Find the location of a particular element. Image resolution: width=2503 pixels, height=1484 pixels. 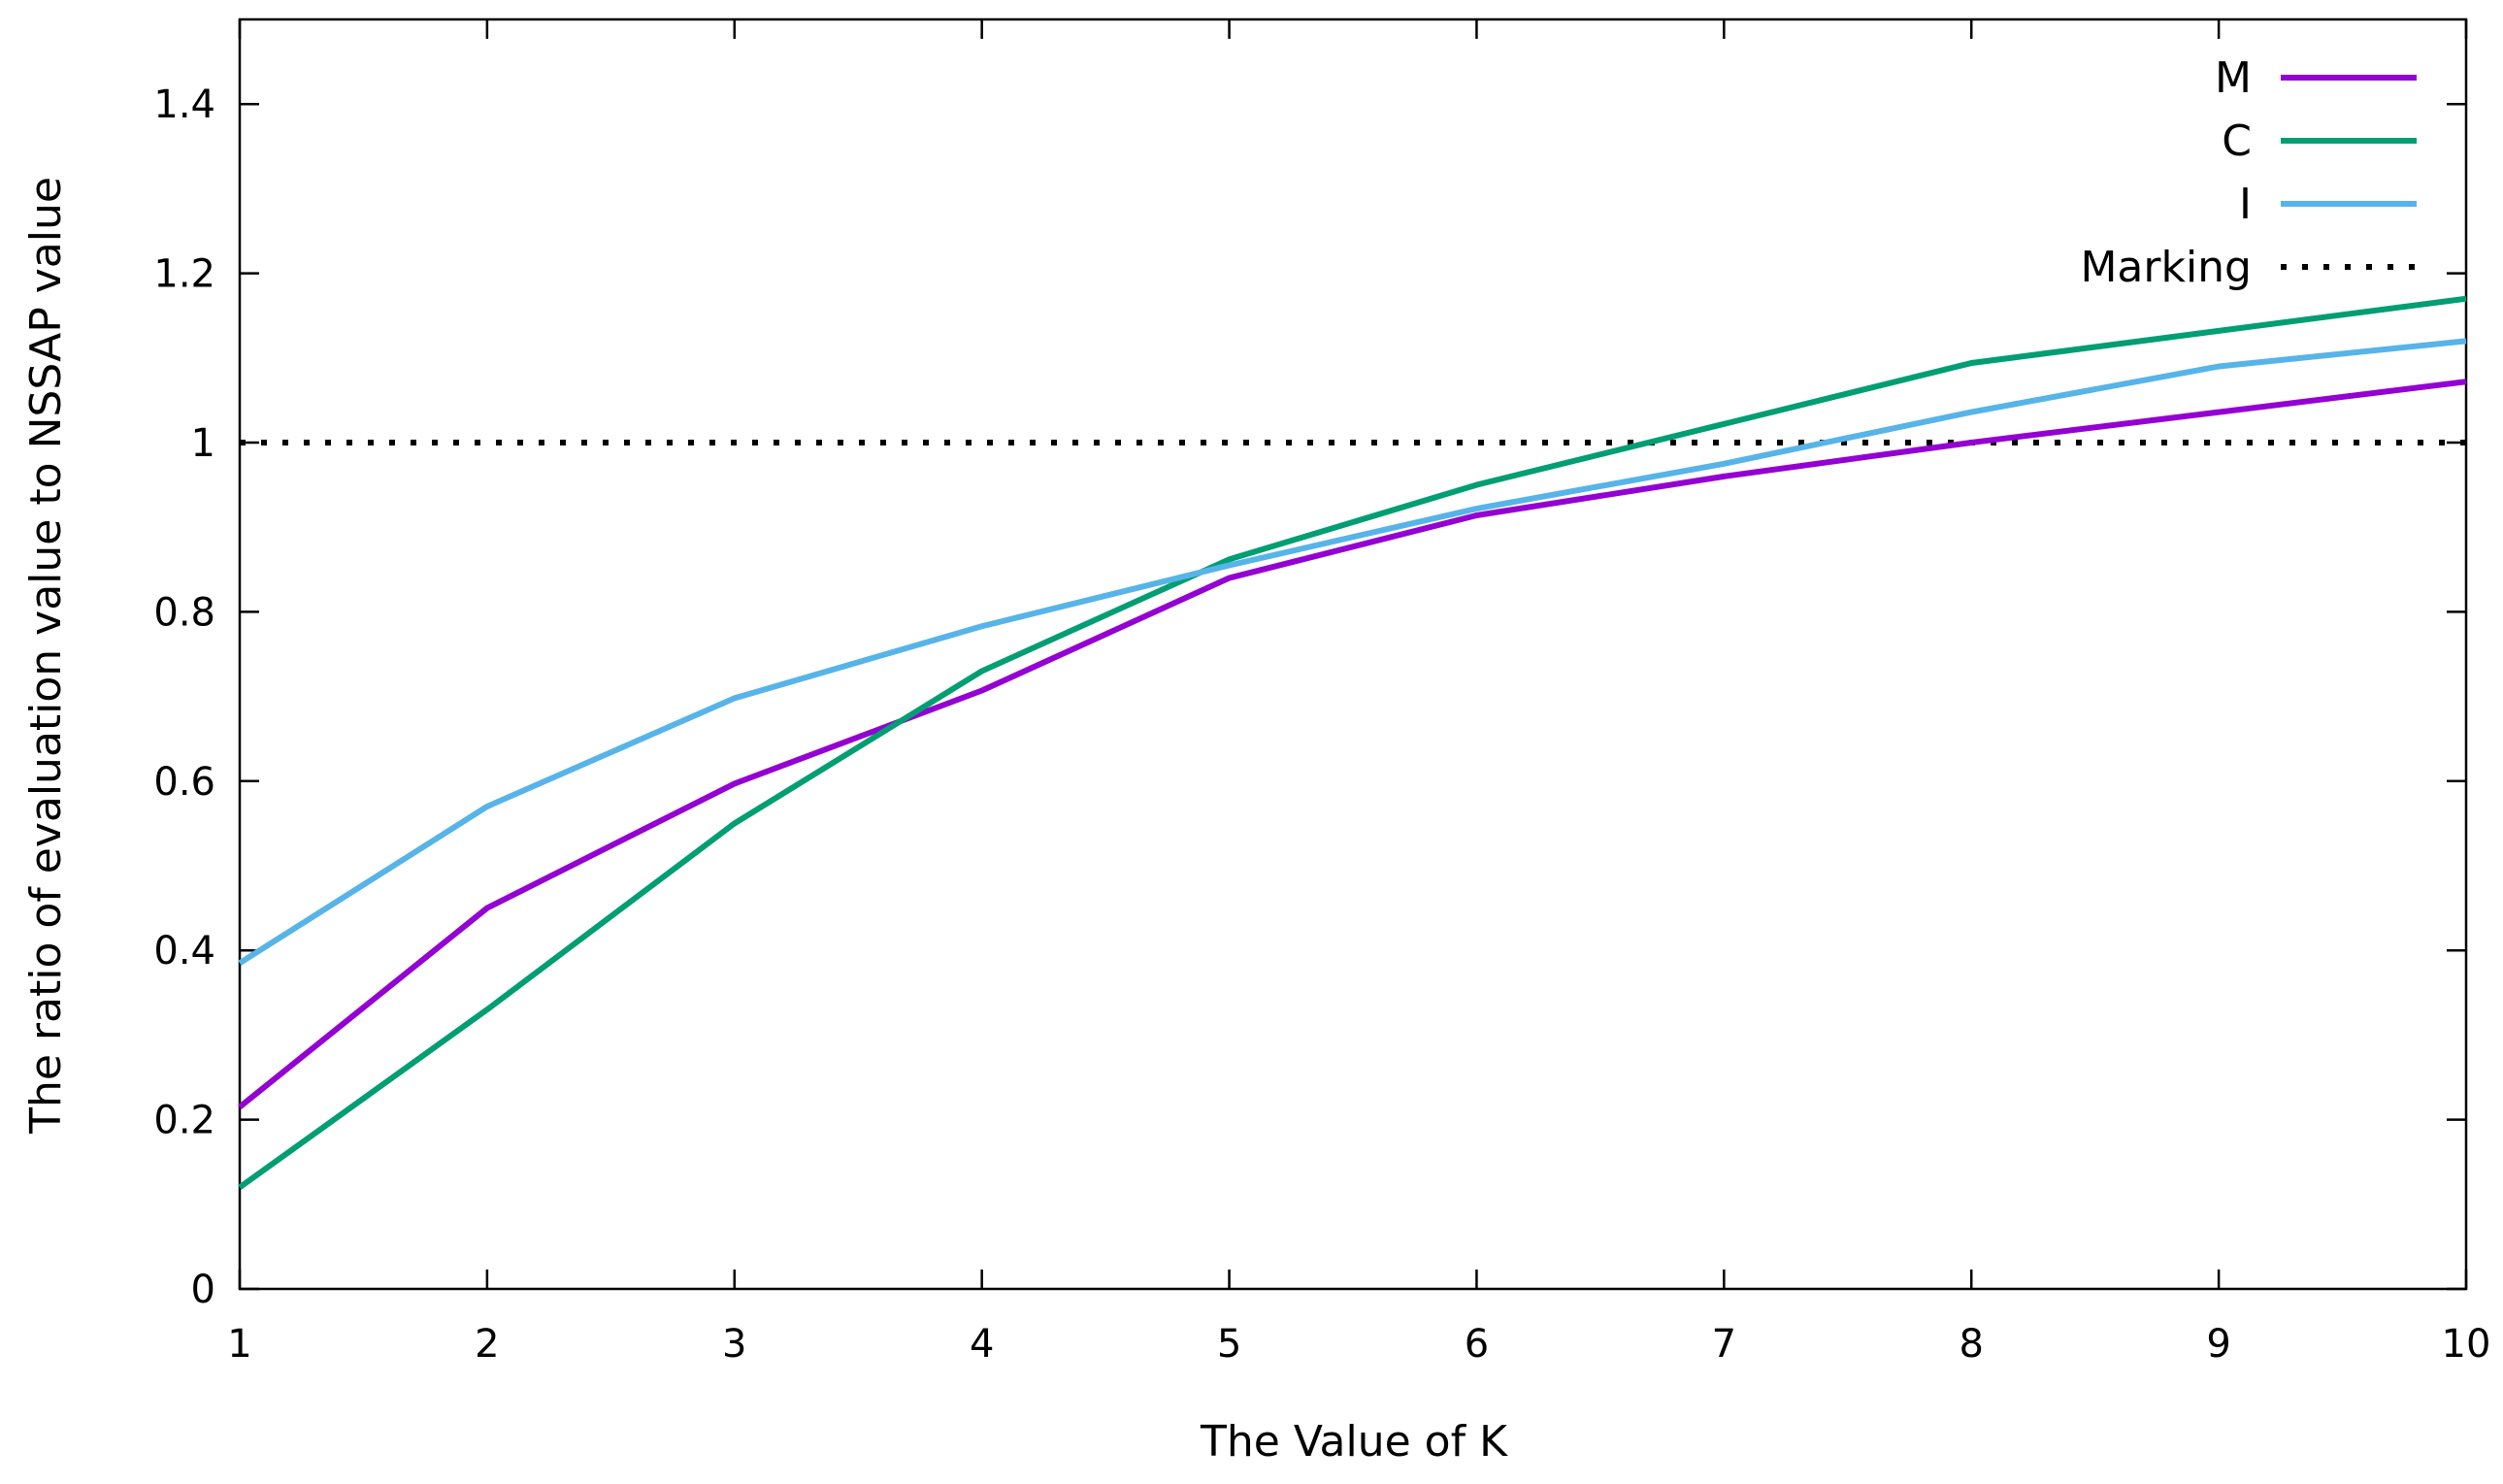

x-tick-label: 3 is located at coordinates (734, 1344).